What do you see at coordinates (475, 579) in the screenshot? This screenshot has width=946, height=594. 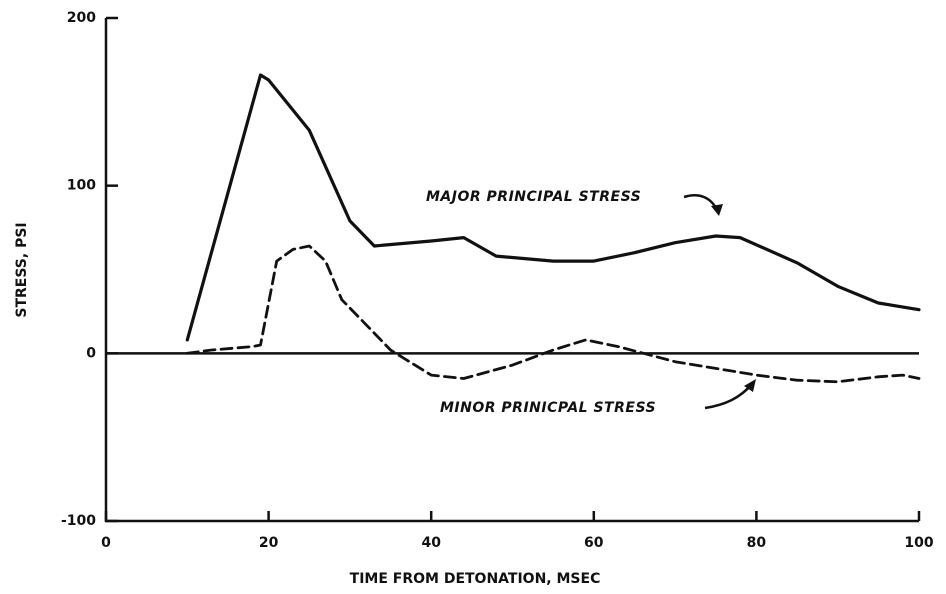 I see `x-axis-label: TIME FROM DETONATION, MSEC` at bounding box center [475, 579].